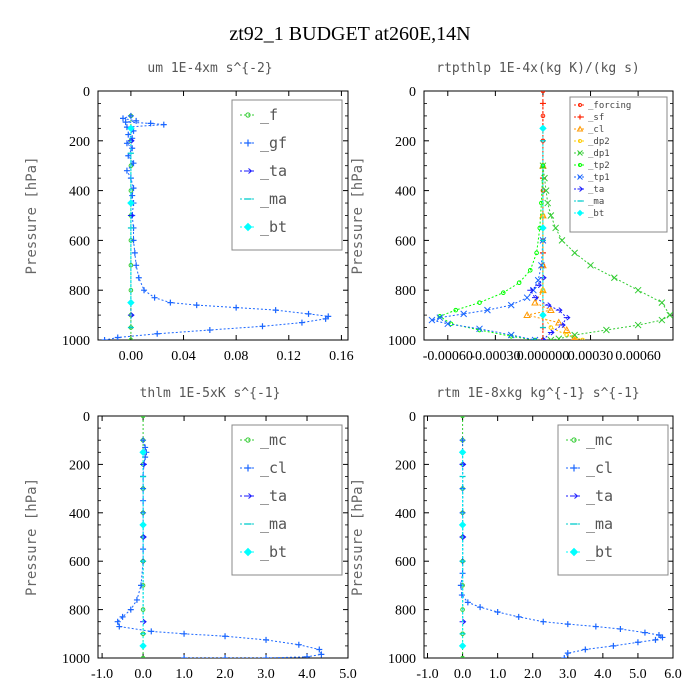 The image size is (700, 700). Describe the element at coordinates (638, 674) in the screenshot. I see `x-tick-label: 5.0` at that location.